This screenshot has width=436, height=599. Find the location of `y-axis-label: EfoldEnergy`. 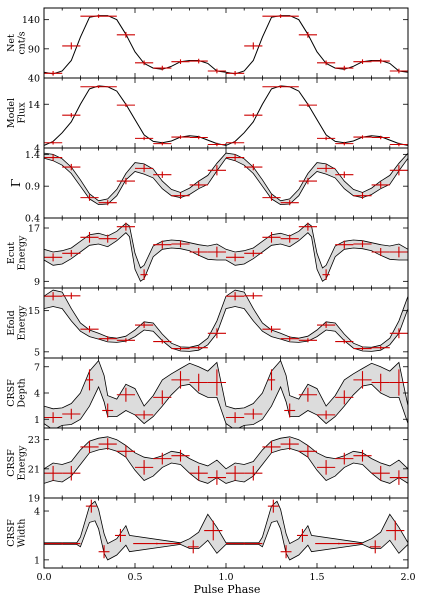

y-axis-label: EfoldEnergy is located at coordinates (17, 322).